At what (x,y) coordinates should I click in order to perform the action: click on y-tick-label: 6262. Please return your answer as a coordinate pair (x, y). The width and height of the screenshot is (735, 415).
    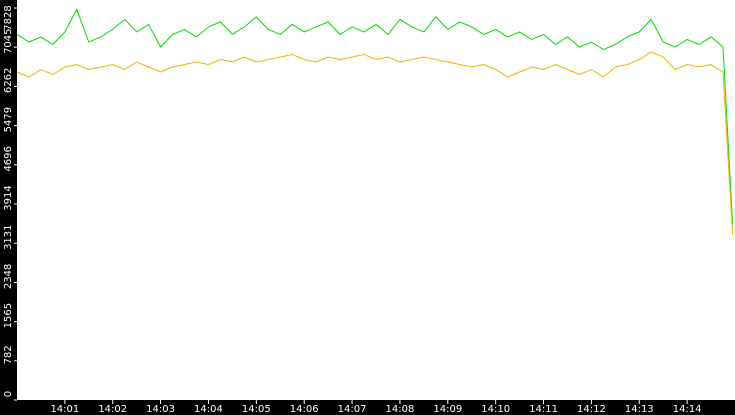
    Looking at the image, I should click on (8, 80).